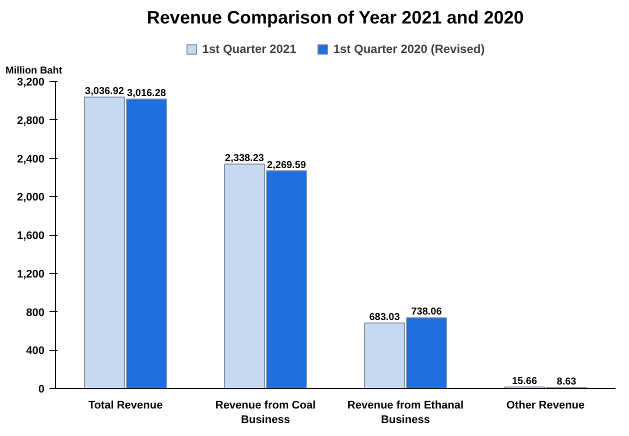 This screenshot has width=629, height=436. Describe the element at coordinates (30, 82) in the screenshot. I see `y-tick-label: 3,200` at that location.